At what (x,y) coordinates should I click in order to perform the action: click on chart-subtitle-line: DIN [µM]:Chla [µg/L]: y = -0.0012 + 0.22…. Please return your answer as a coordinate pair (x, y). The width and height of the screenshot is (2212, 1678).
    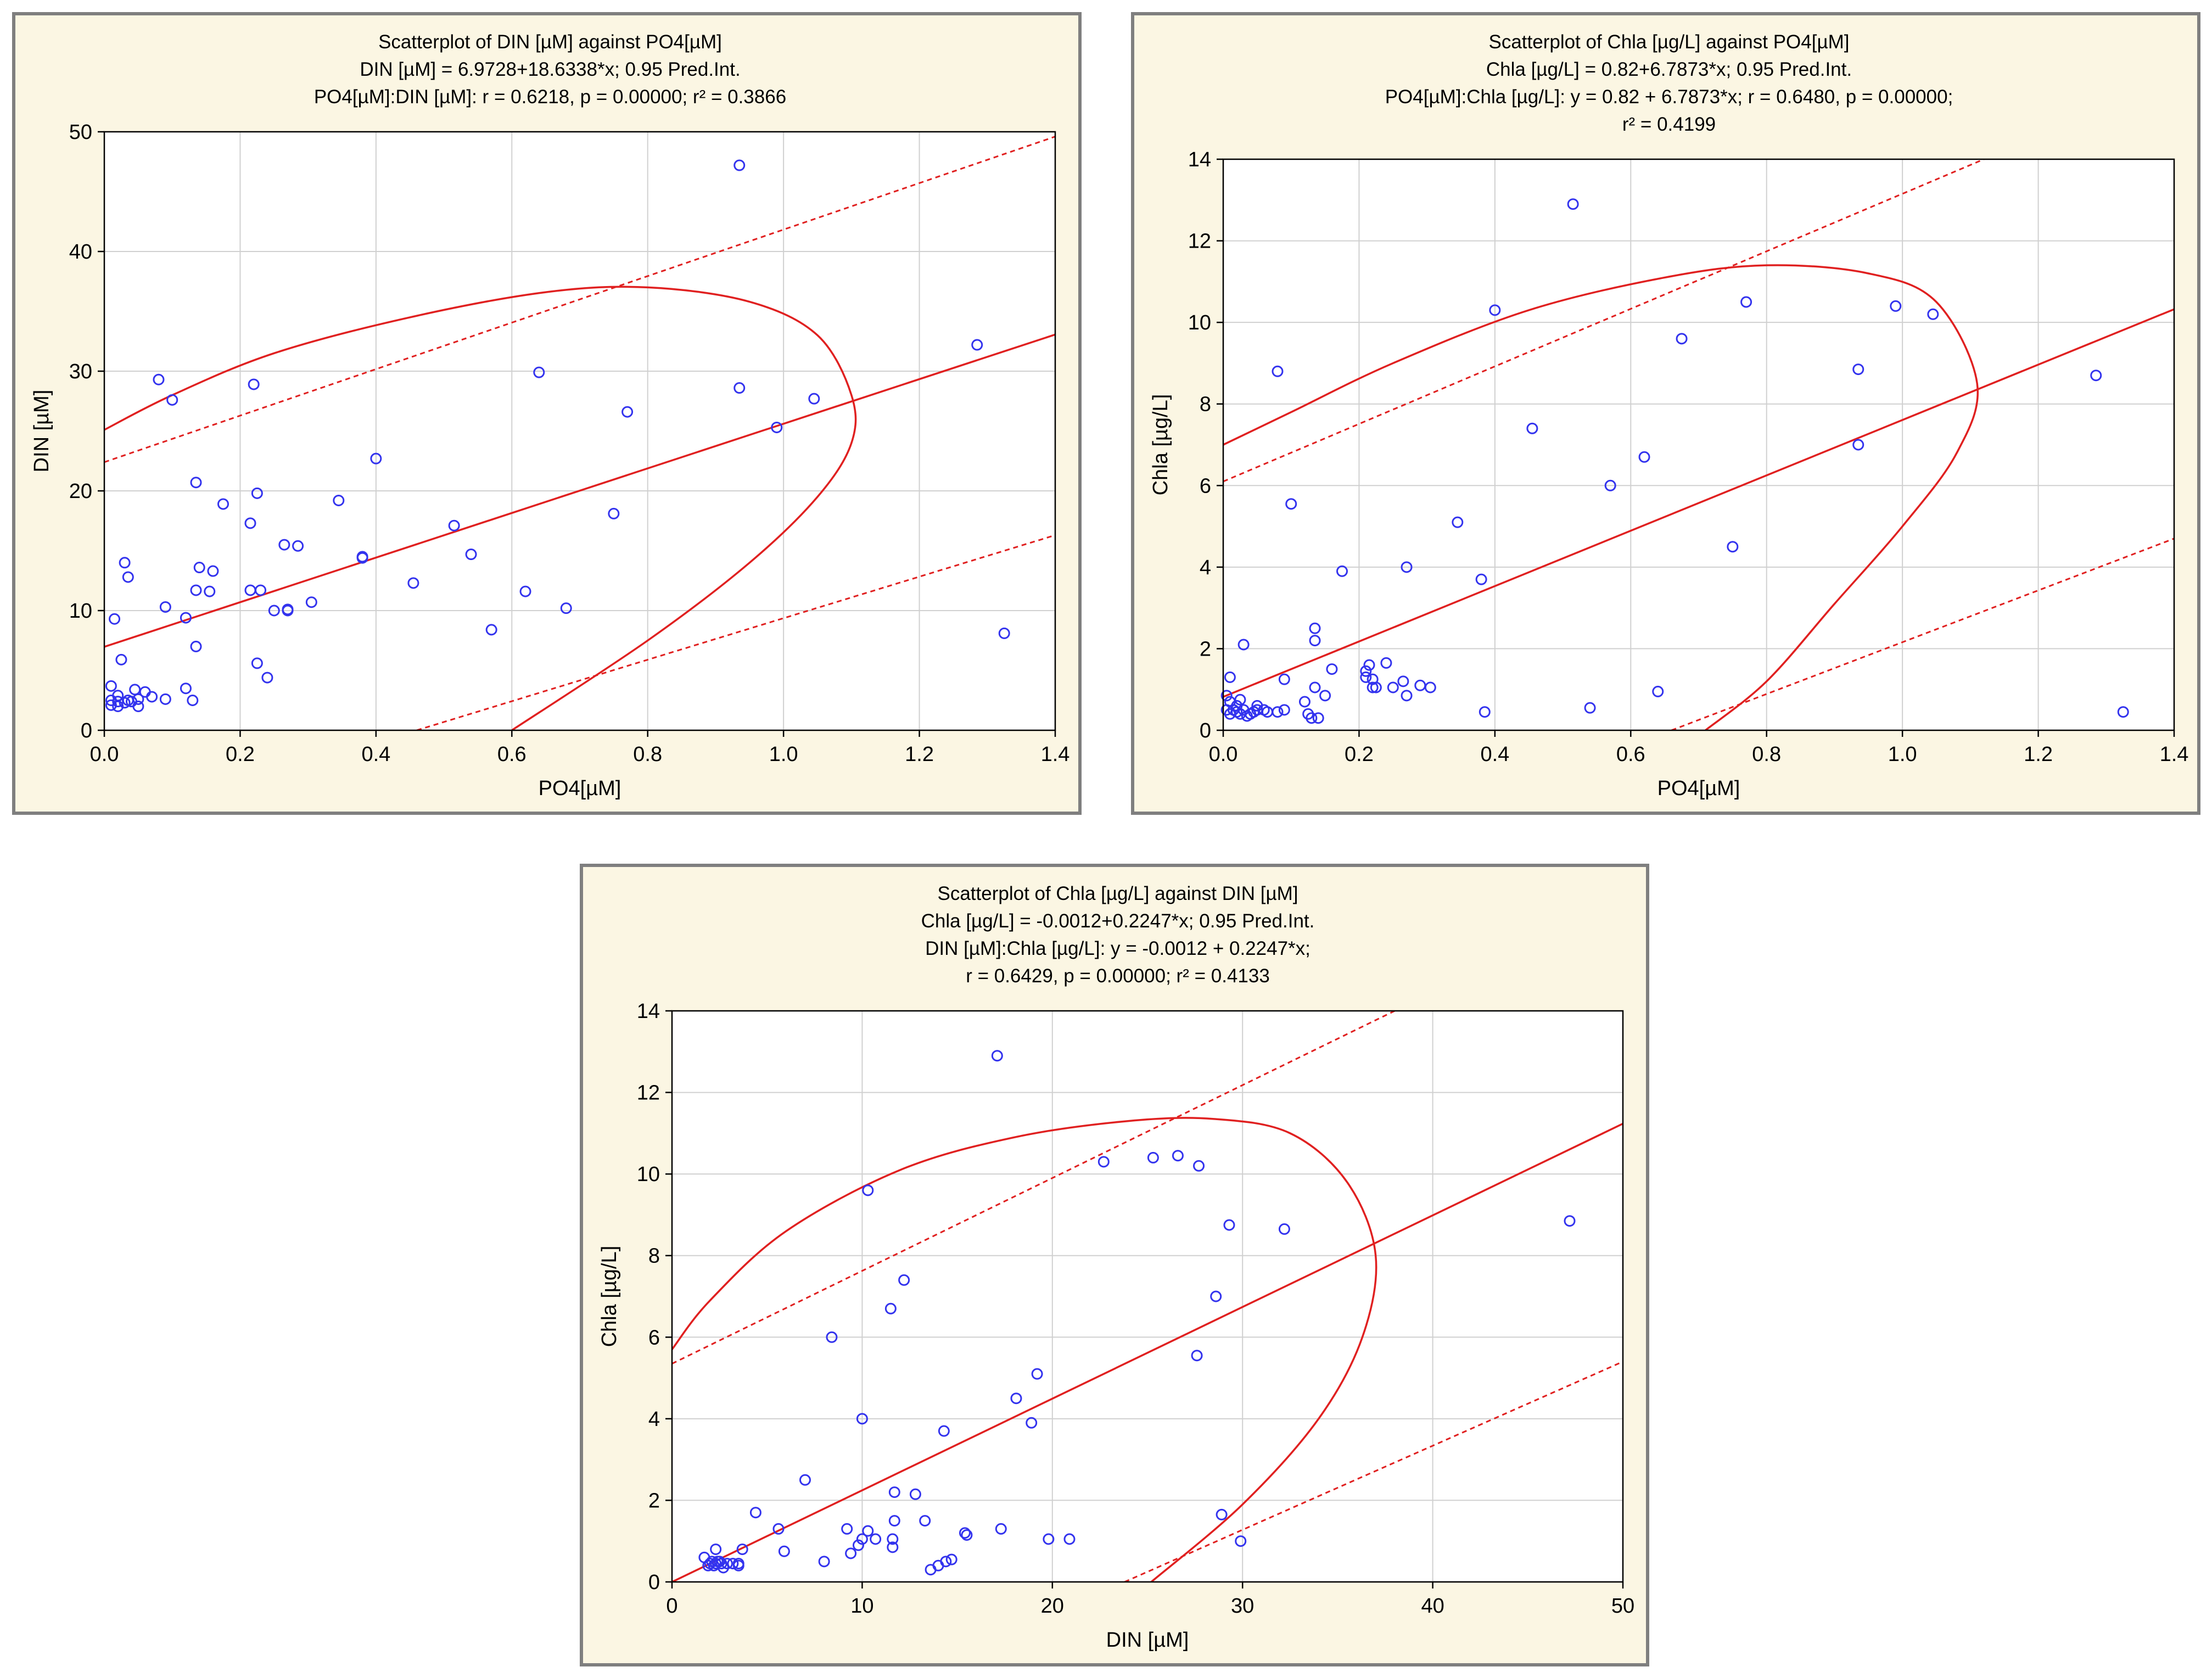
    Looking at the image, I should click on (1118, 948).